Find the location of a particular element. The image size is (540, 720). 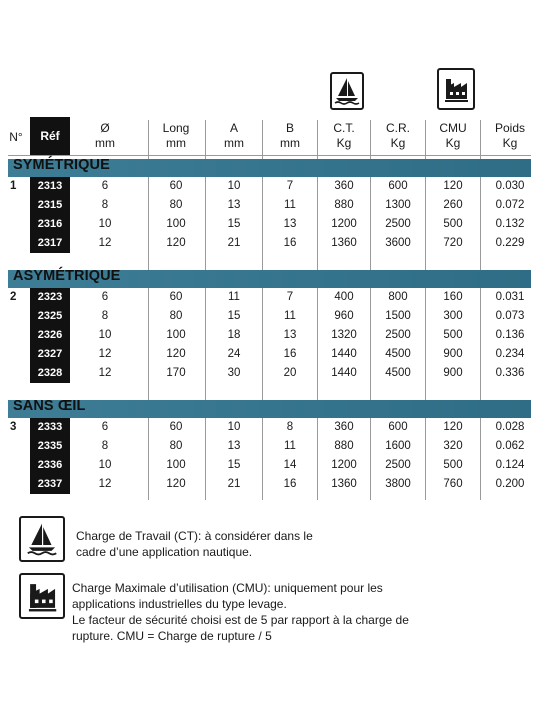

section-number: 3 is located at coordinates (13, 427).